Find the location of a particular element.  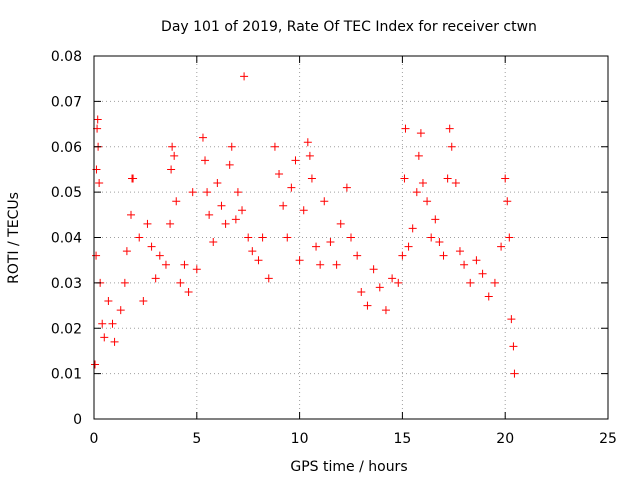

x-tick-label: 25 is located at coordinates (608, 439).